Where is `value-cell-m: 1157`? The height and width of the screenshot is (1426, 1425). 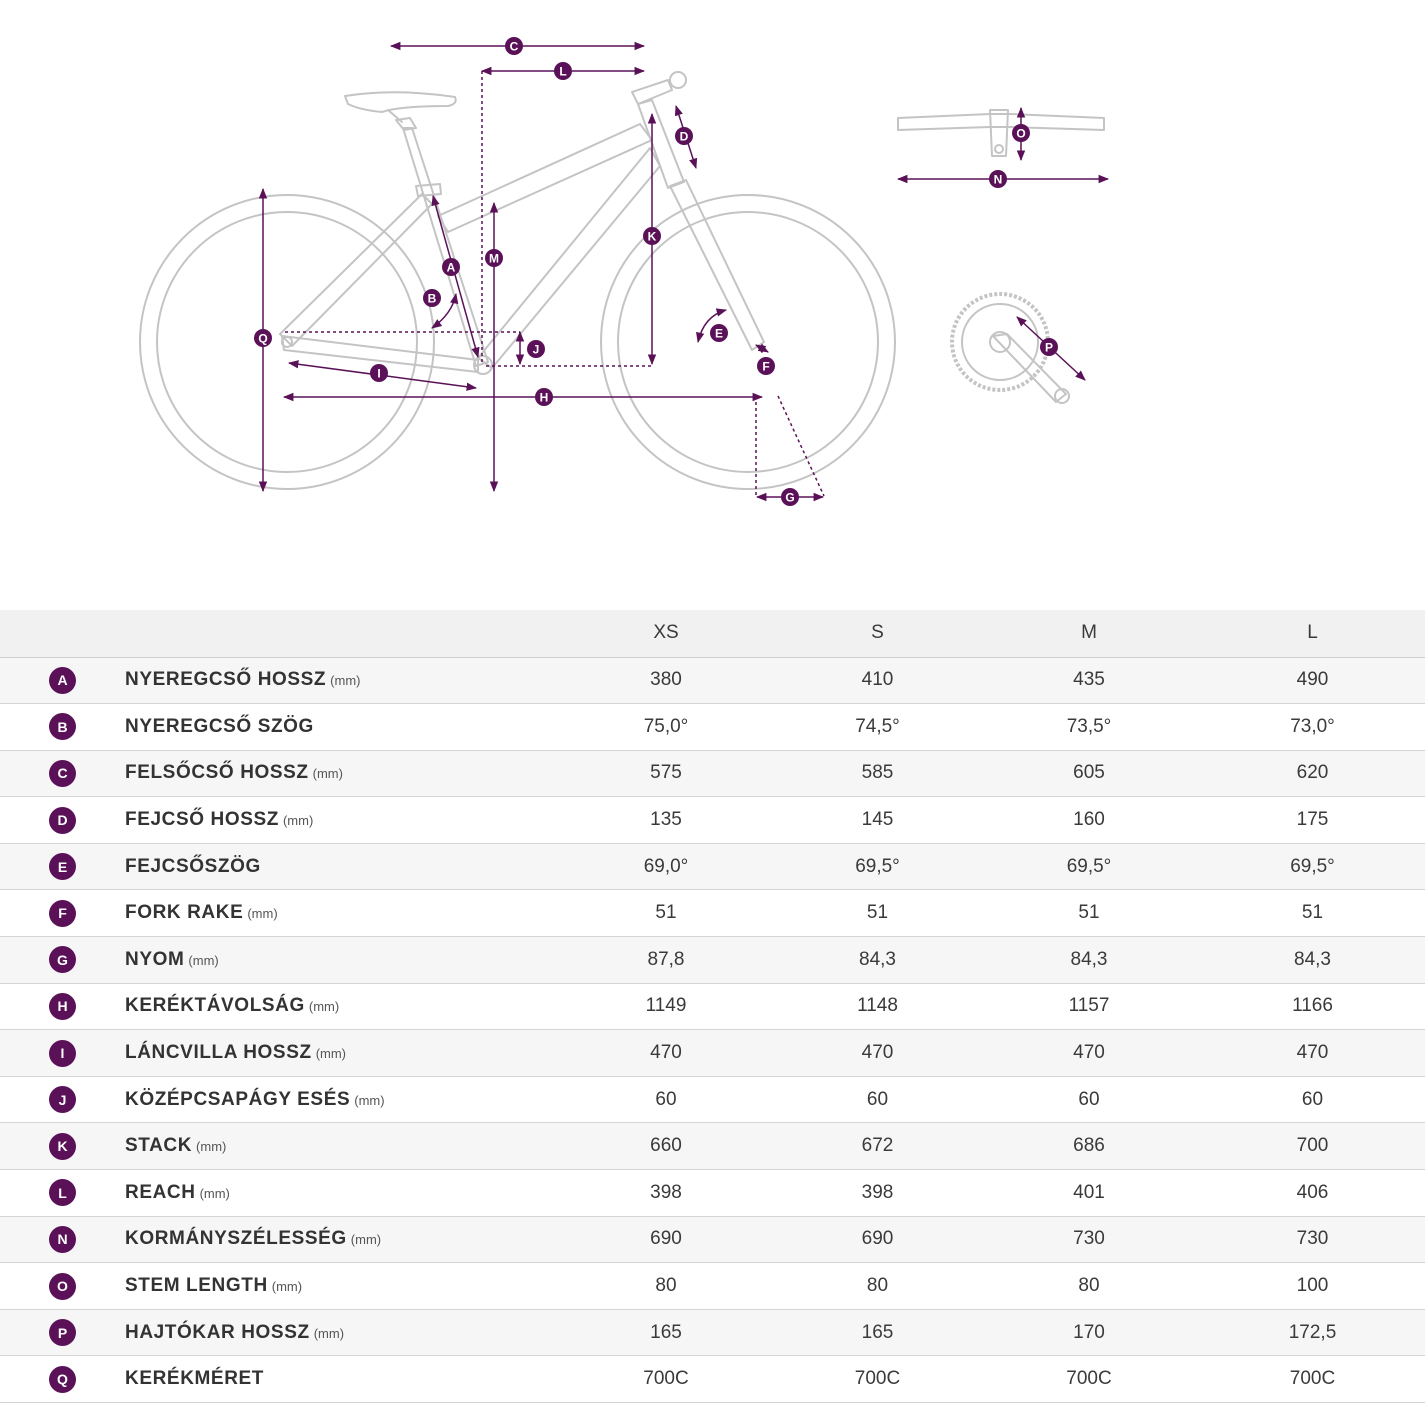 value-cell-m: 1157 is located at coordinates (1089, 1006).